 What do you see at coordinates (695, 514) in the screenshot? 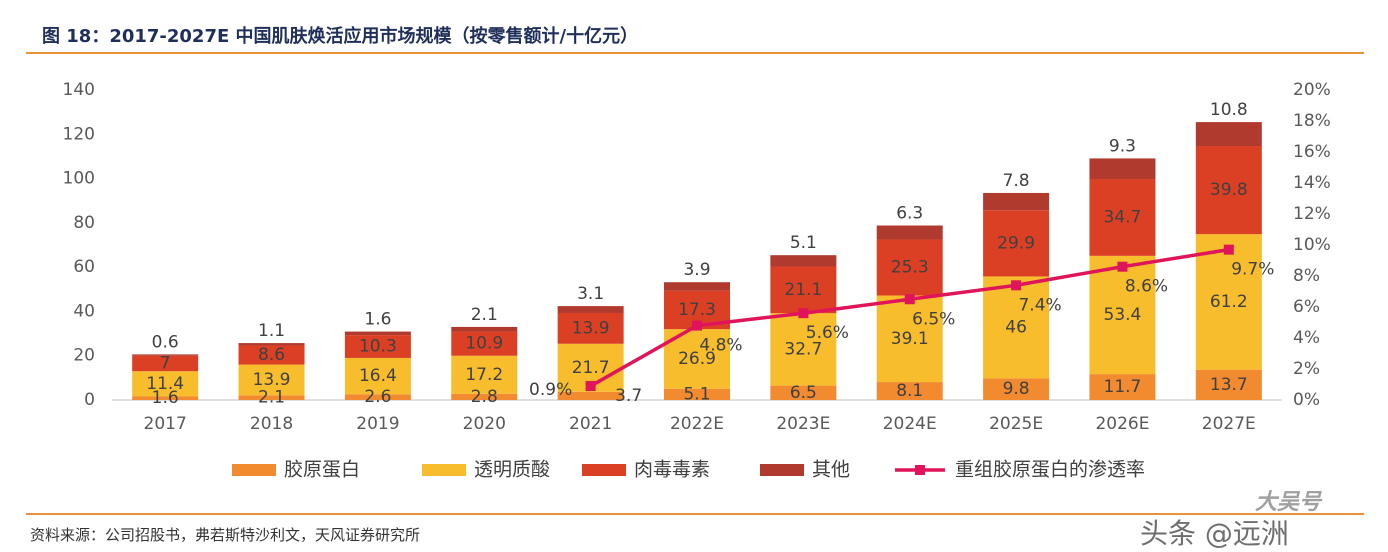
I see `source-divider` at bounding box center [695, 514].